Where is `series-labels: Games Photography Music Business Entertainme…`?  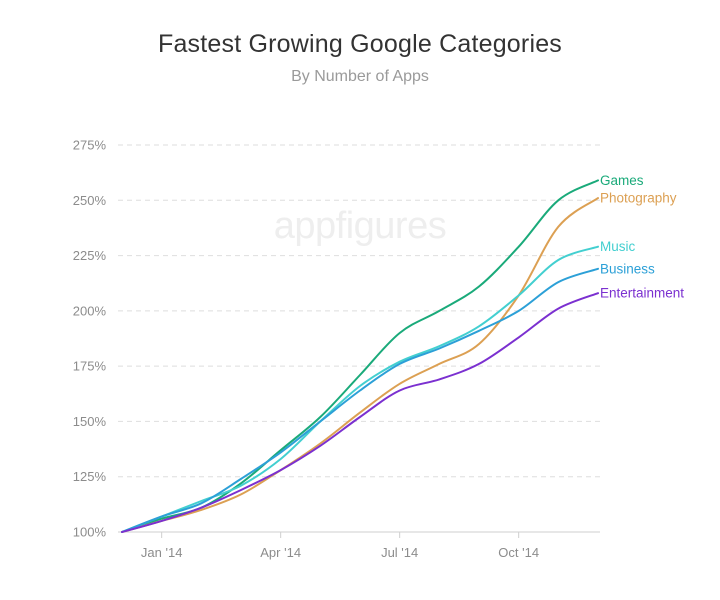 series-labels: Games Photography Music Business Entertainme… is located at coordinates (642, 237).